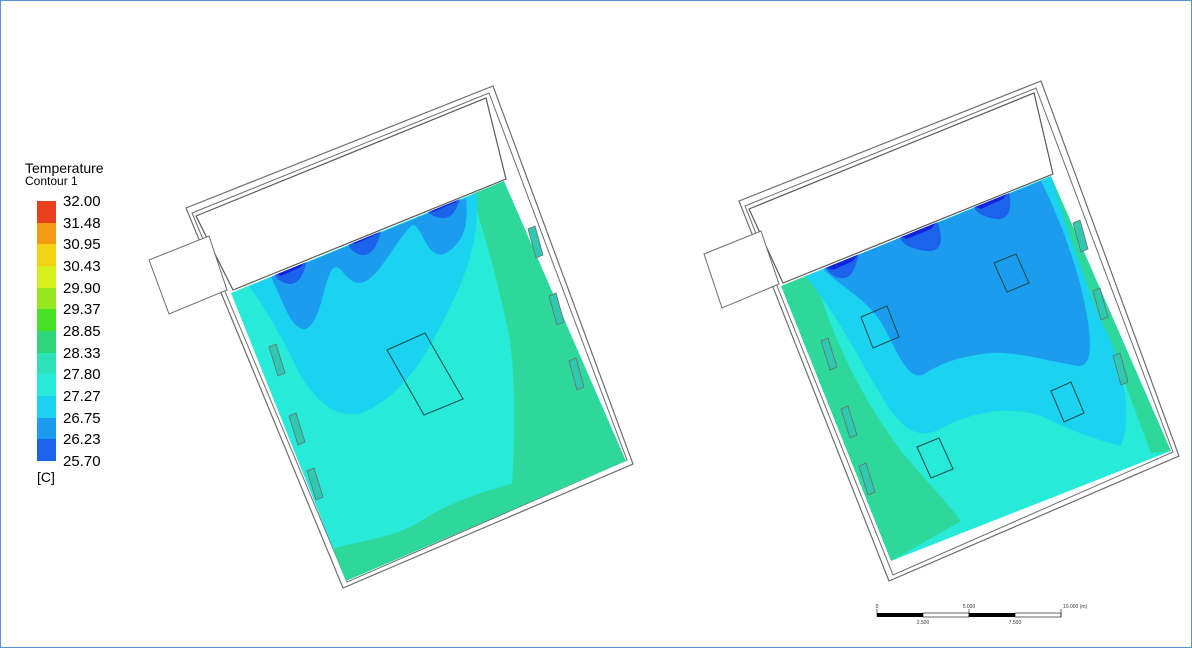 This screenshot has width=1192, height=648. Describe the element at coordinates (46, 477) in the screenshot. I see `legend-unit: [C]` at that location.